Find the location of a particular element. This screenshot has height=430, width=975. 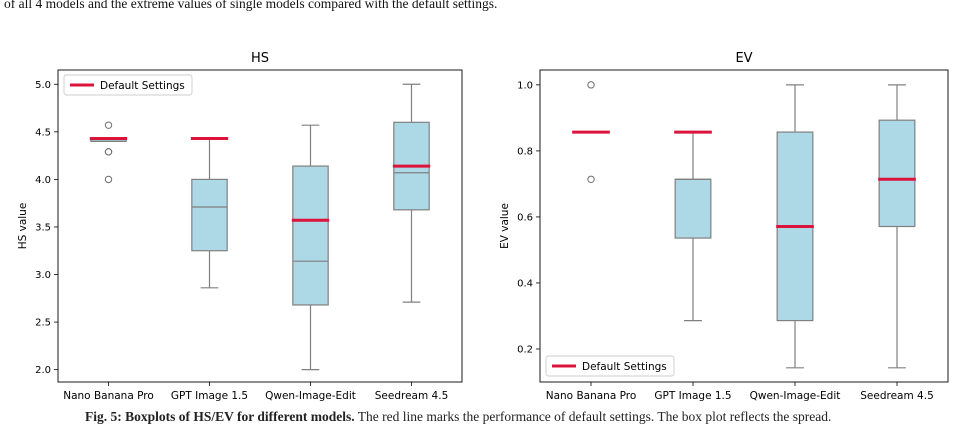

y-tick-label: 0.2 is located at coordinates (525, 349).